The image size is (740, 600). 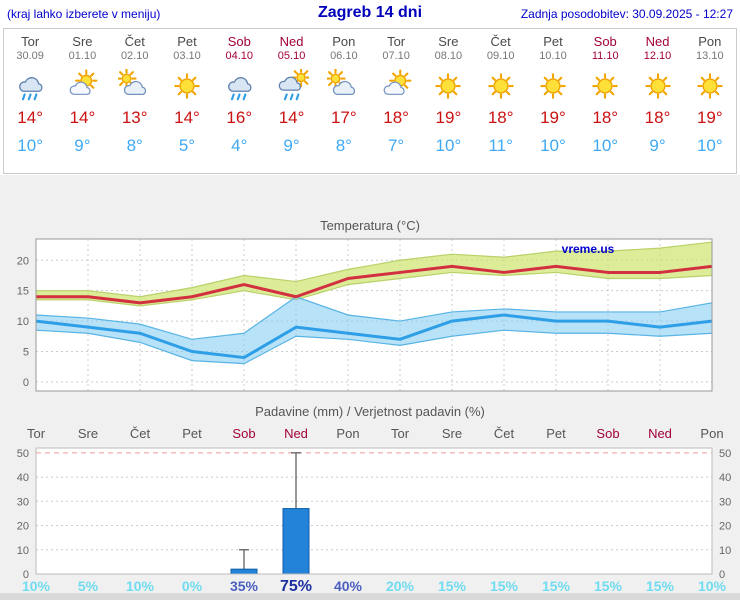 I want to click on footer-bar, so click(x=370, y=596).